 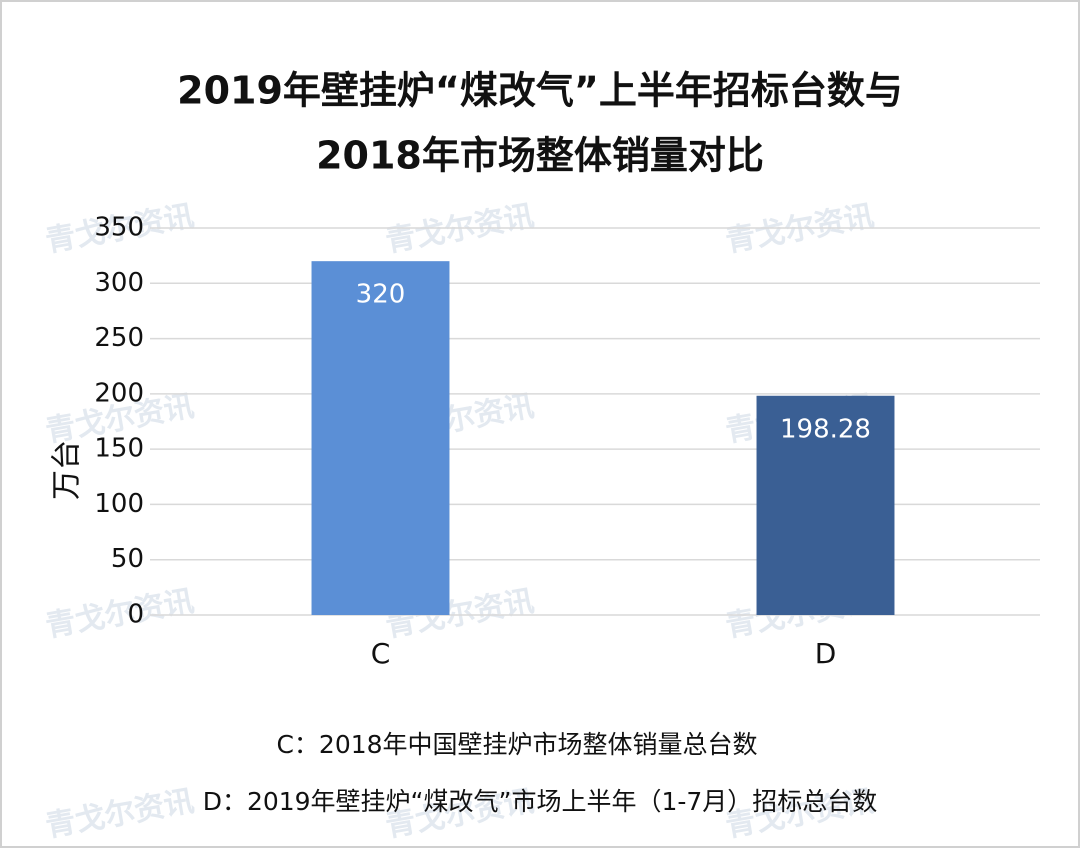 I want to click on y-tick-label: 100, so click(x=119, y=504).